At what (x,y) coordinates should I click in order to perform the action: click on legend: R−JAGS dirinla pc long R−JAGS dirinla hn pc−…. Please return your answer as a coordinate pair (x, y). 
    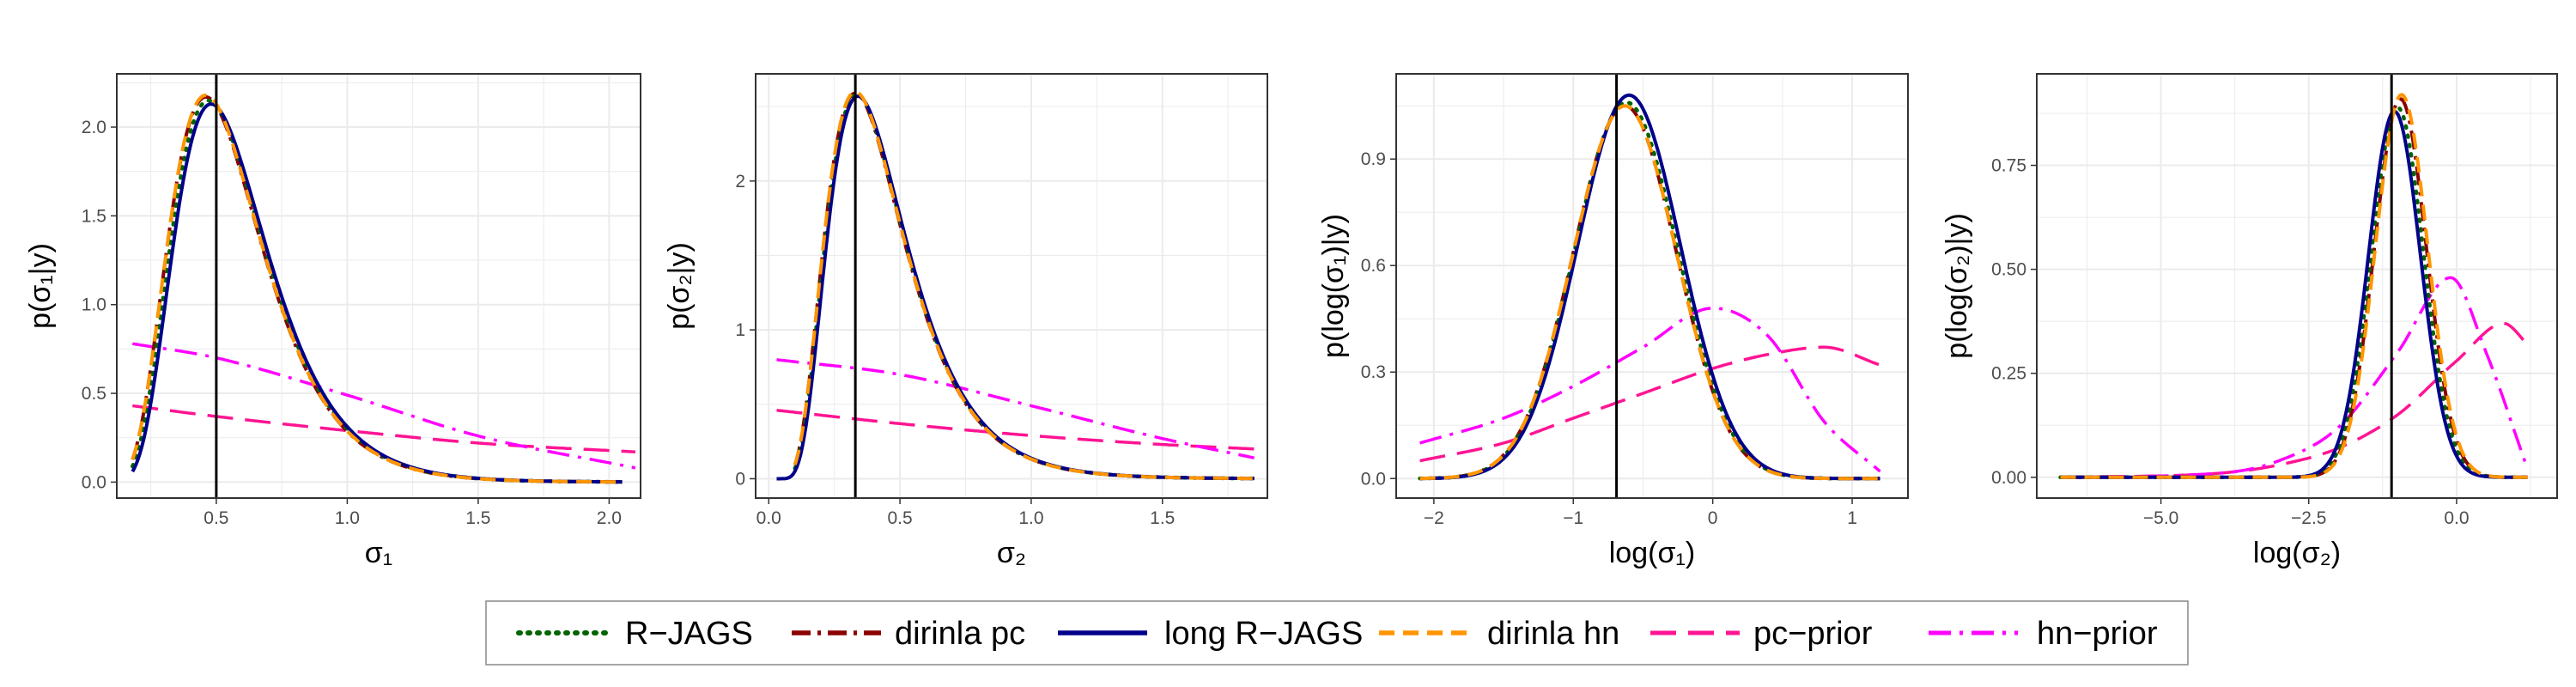
    Looking at the image, I should click on (1337, 633).